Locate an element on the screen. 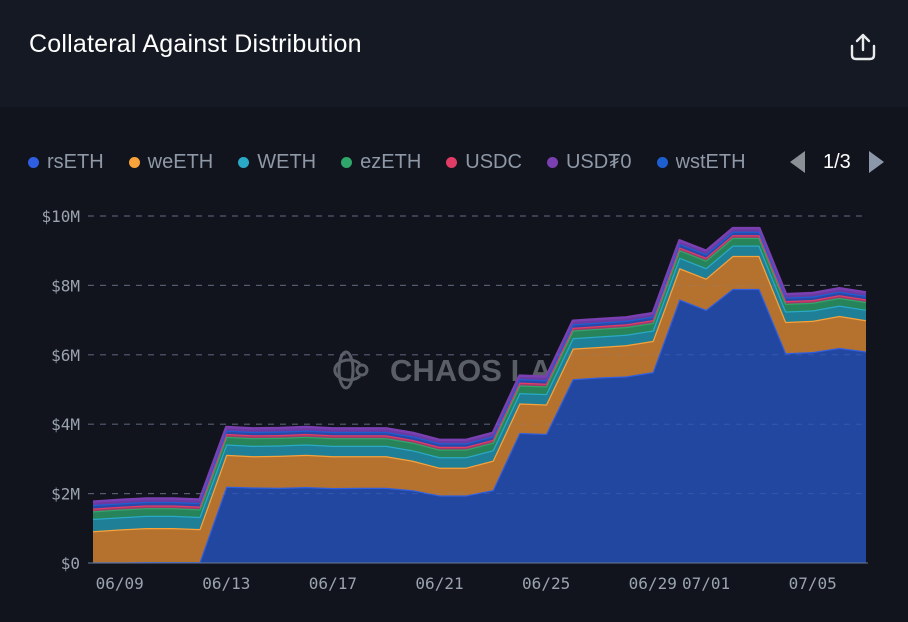 This screenshot has height=622, width=908. share-upload-icon is located at coordinates (863, 47).